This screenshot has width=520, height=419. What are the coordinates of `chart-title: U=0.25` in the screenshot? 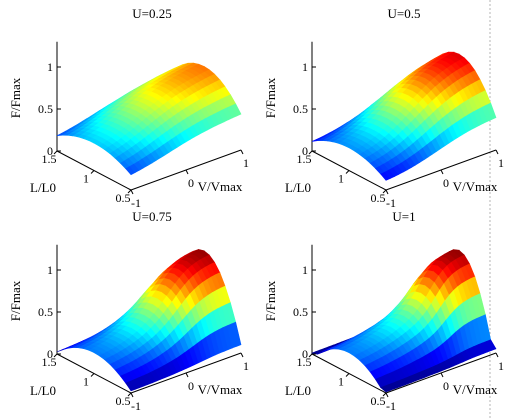 It's located at (151, 13).